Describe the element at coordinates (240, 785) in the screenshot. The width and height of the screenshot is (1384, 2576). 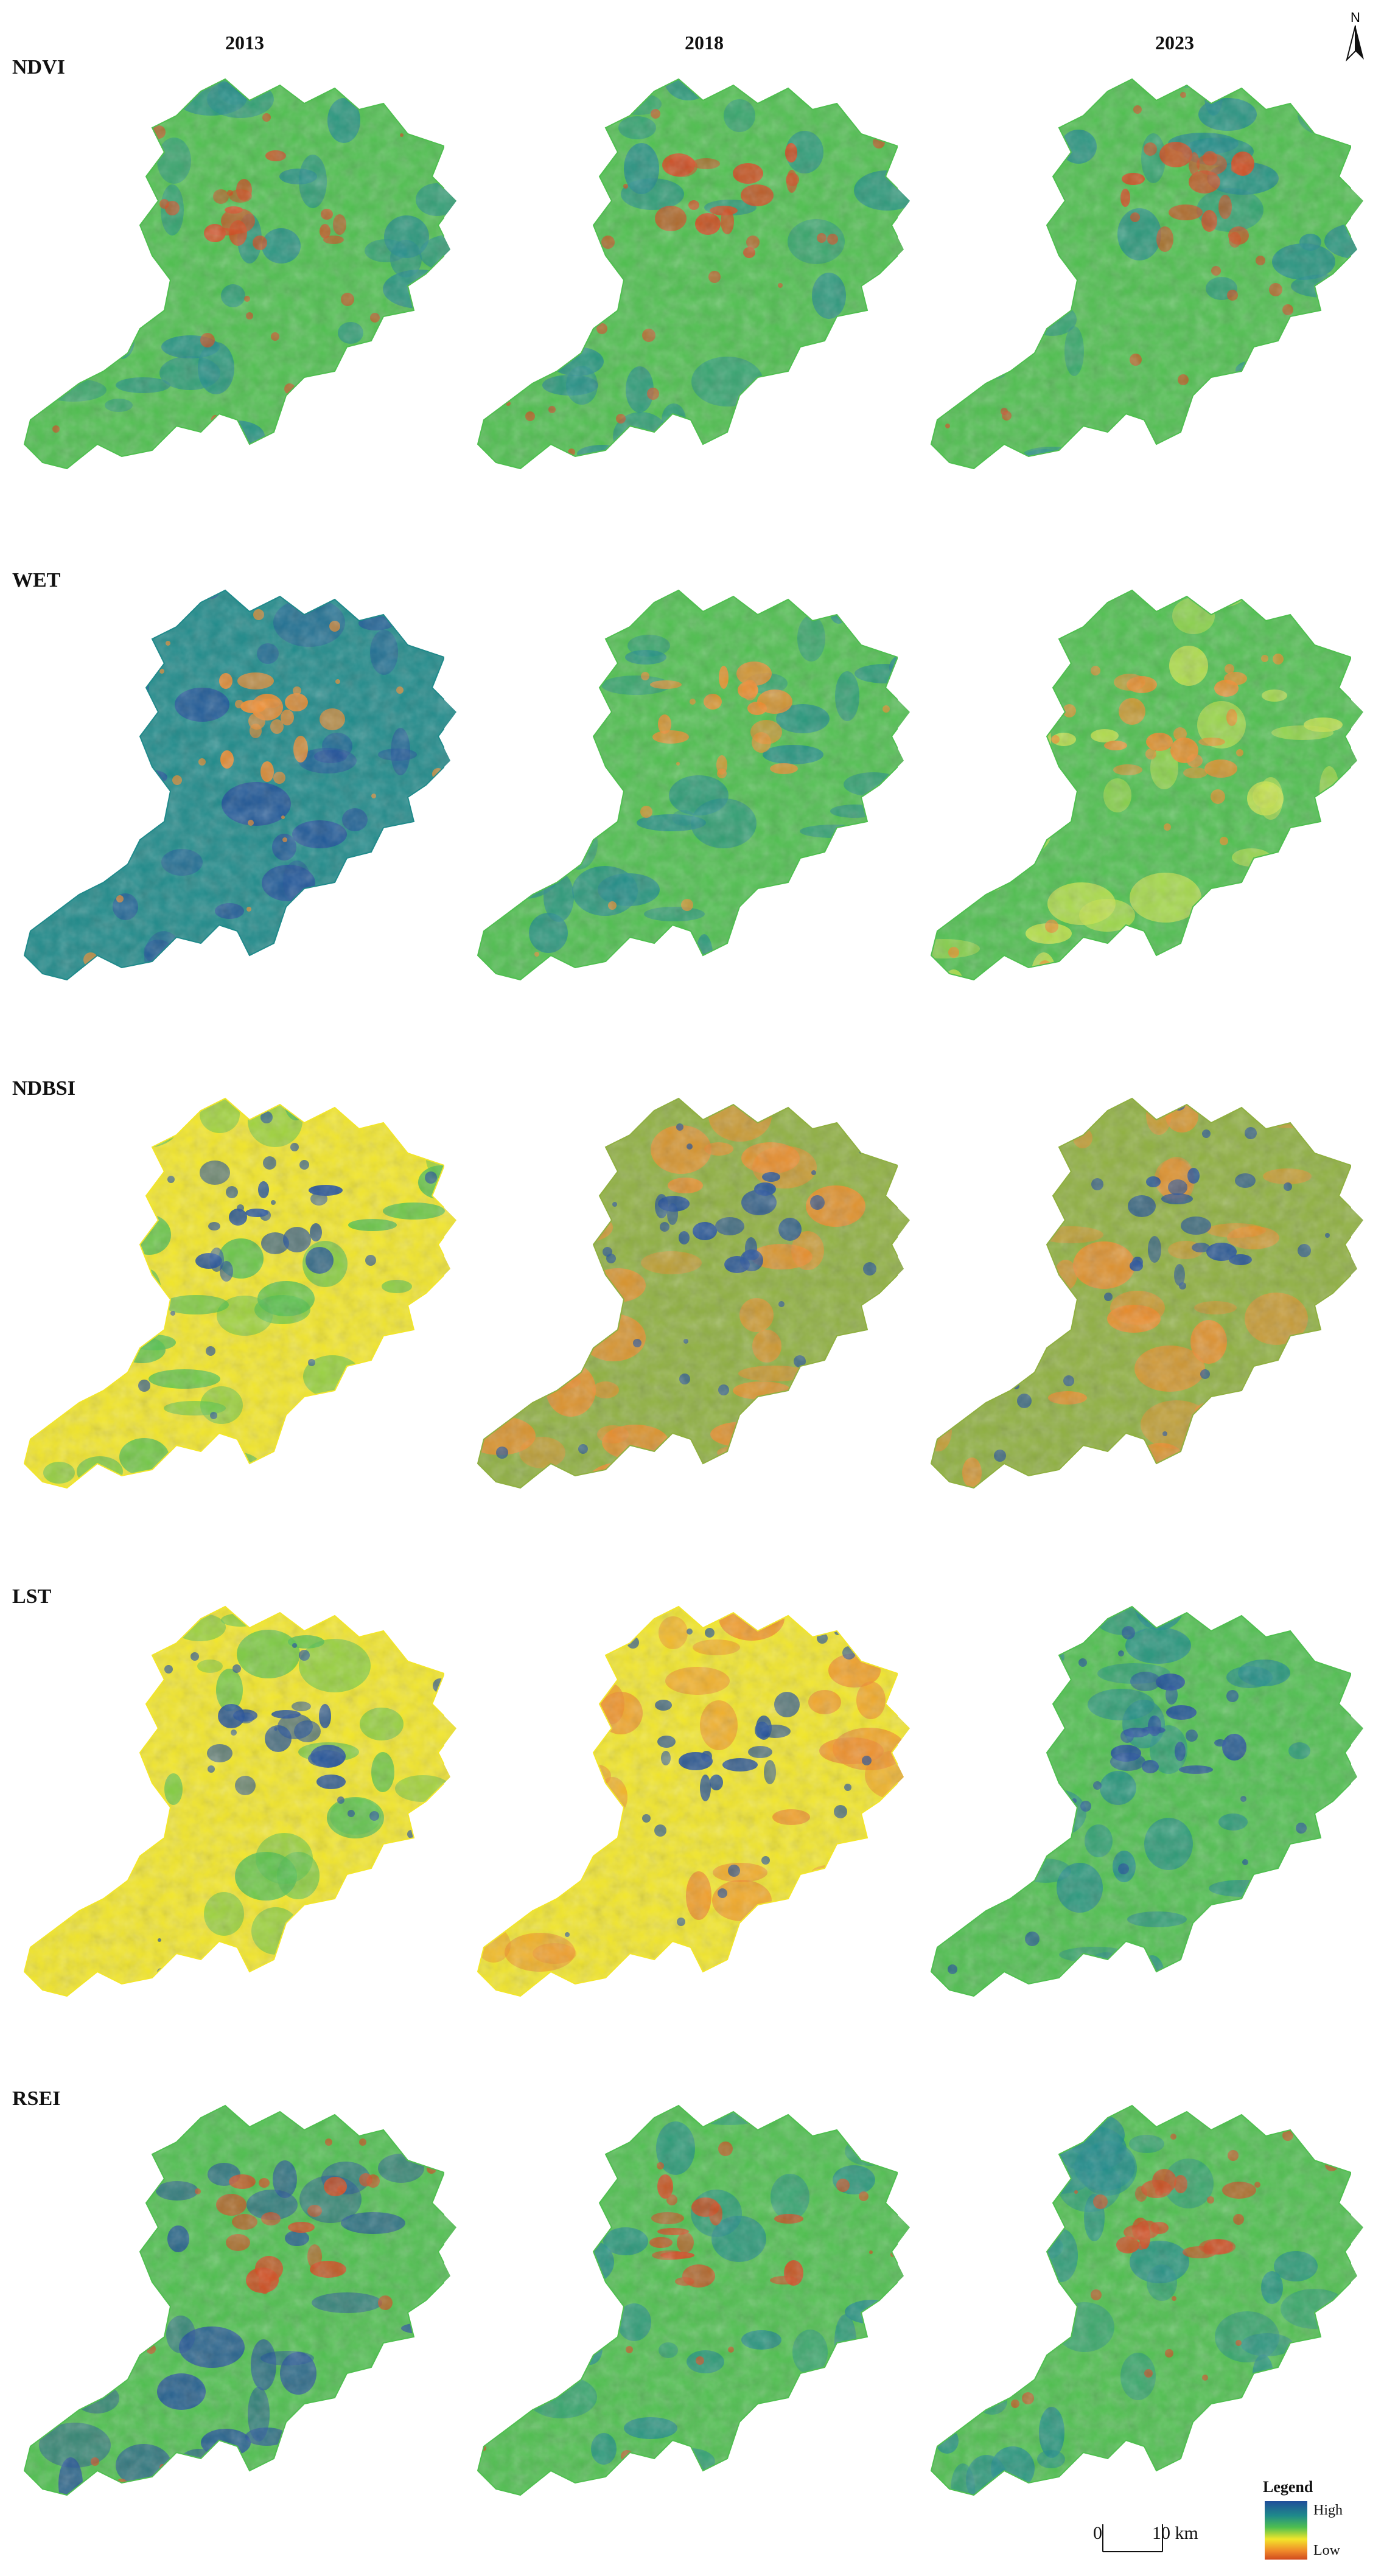
I see `map-panel-wet-2013` at that location.